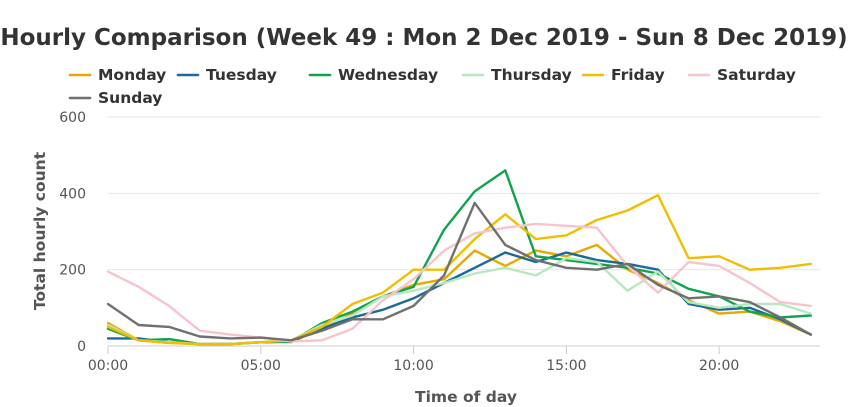 The width and height of the screenshot is (850, 407). I want to click on x-axis-title: Time of day, so click(466, 397).